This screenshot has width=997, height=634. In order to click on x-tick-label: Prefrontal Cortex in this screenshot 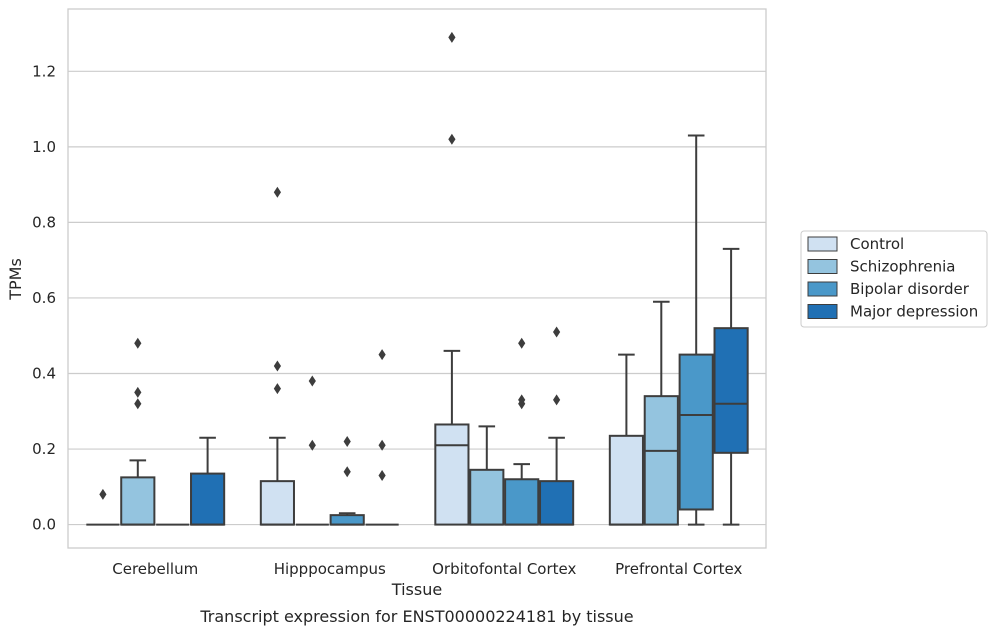, I will do `click(678, 569)`.